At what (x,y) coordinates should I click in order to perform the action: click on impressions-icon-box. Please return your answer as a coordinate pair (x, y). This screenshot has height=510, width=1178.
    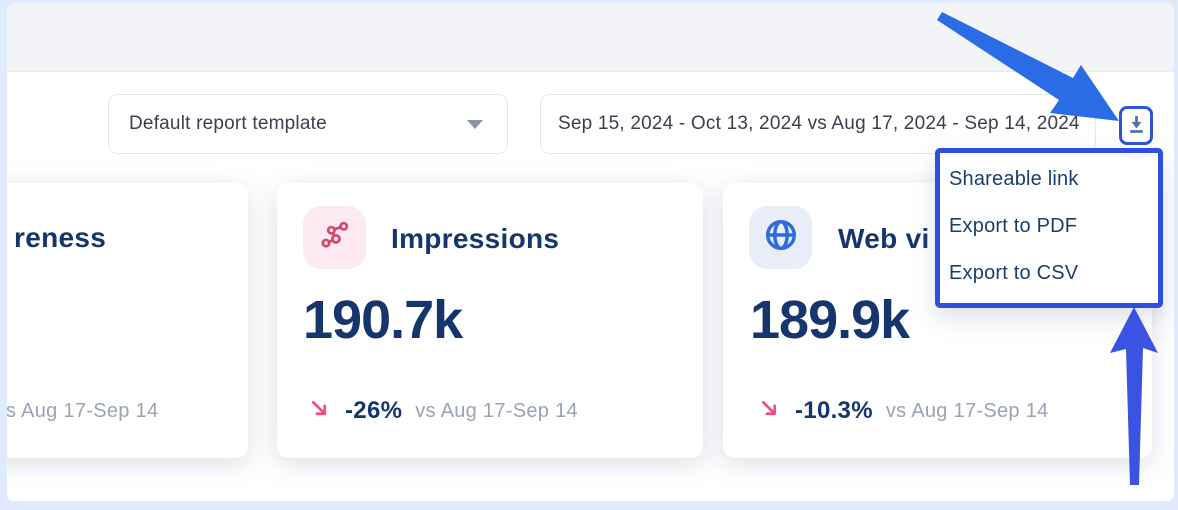
    Looking at the image, I should click on (334, 237).